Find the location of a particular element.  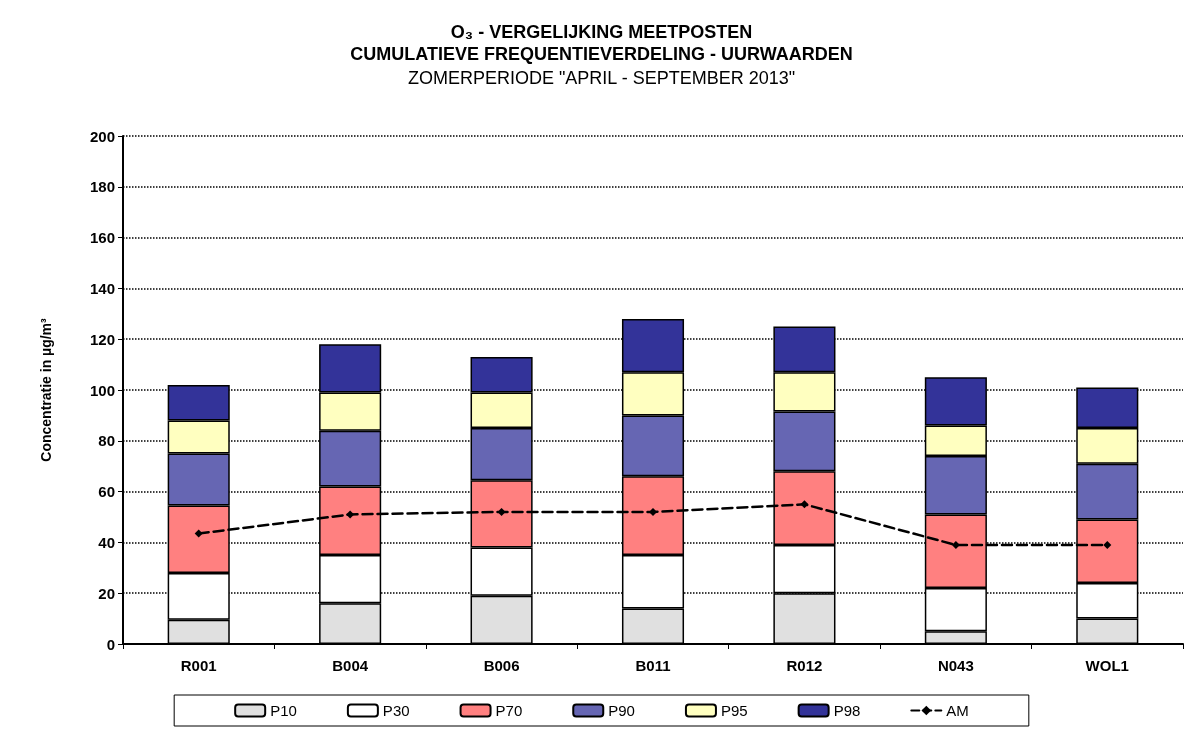

x-tick-label: B004 is located at coordinates (350, 665).